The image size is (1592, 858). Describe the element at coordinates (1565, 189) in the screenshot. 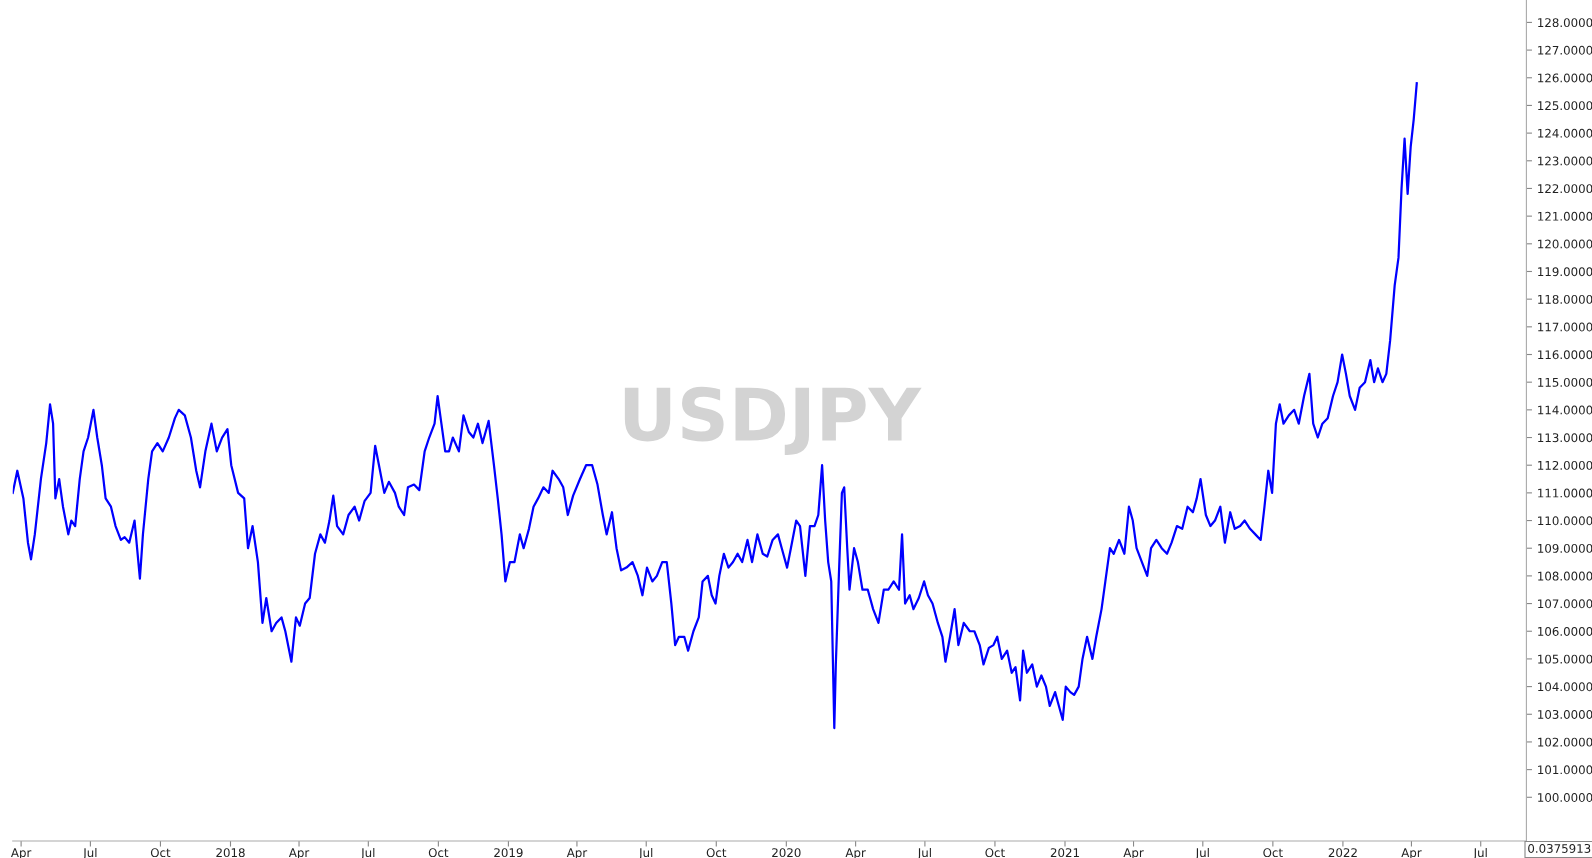

I see `y-tick-label: 122.0000` at that location.